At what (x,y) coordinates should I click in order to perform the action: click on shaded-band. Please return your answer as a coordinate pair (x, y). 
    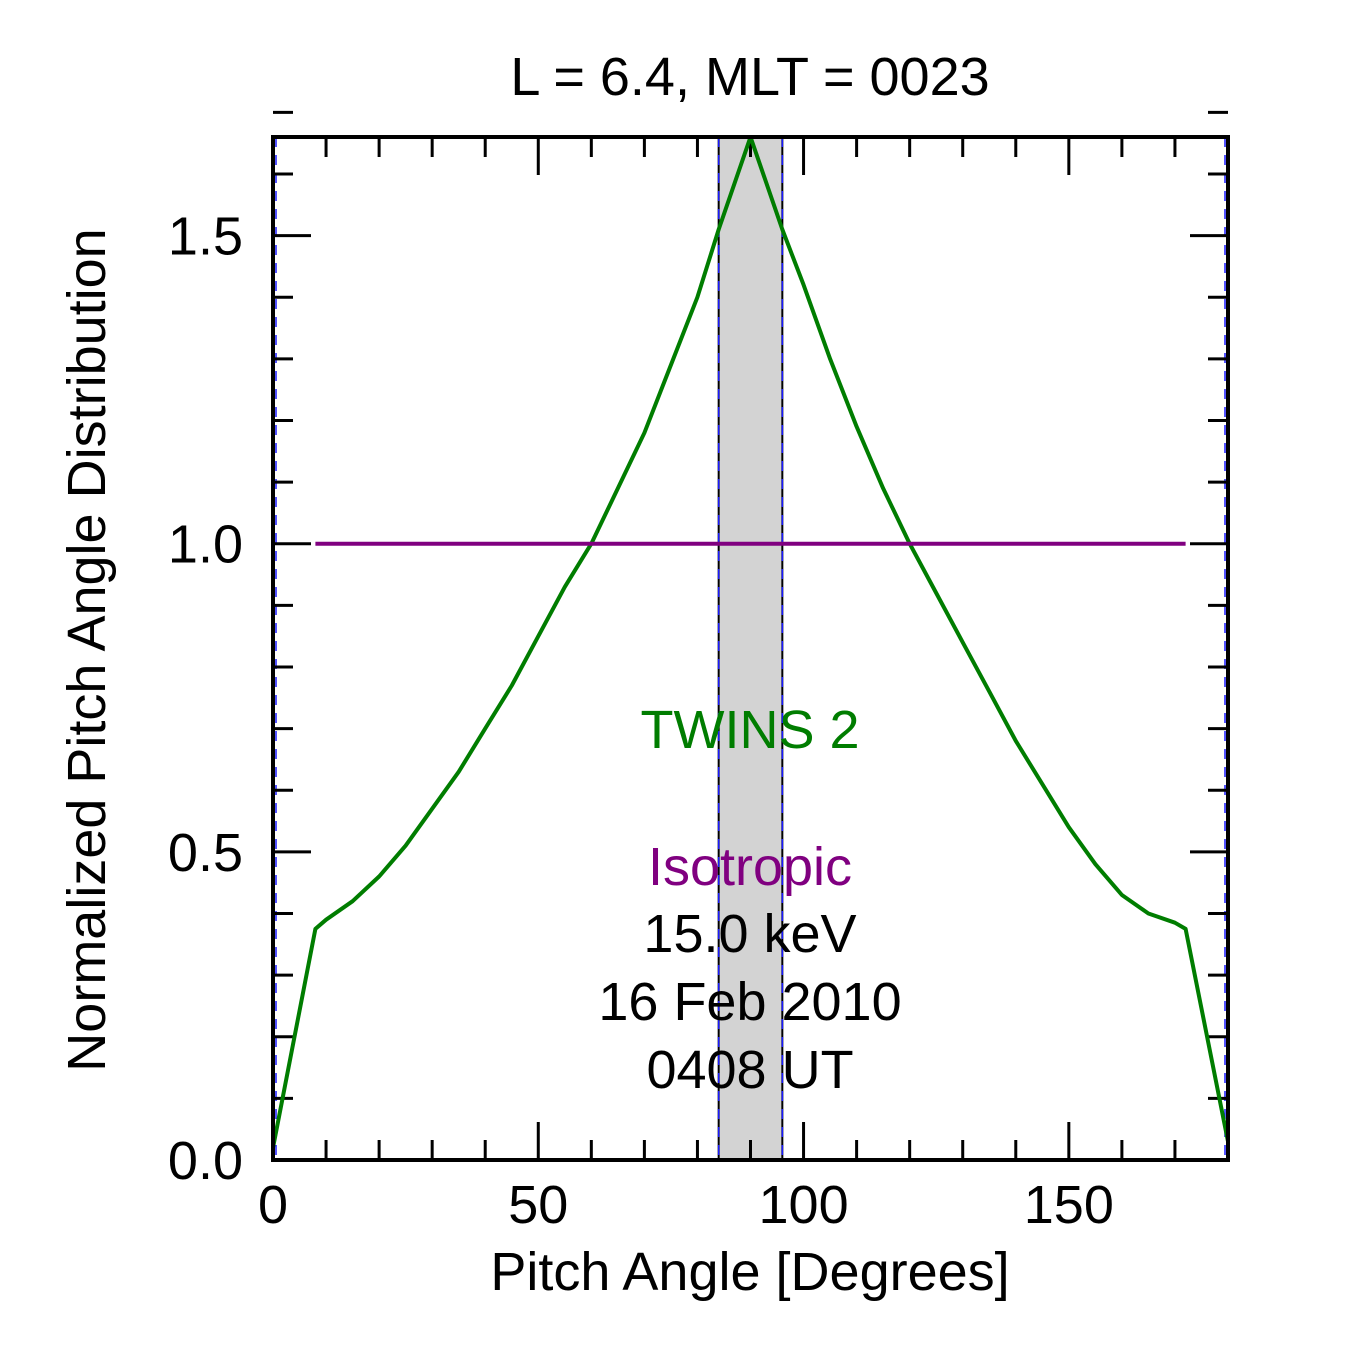
    Looking at the image, I should click on (750, 648).